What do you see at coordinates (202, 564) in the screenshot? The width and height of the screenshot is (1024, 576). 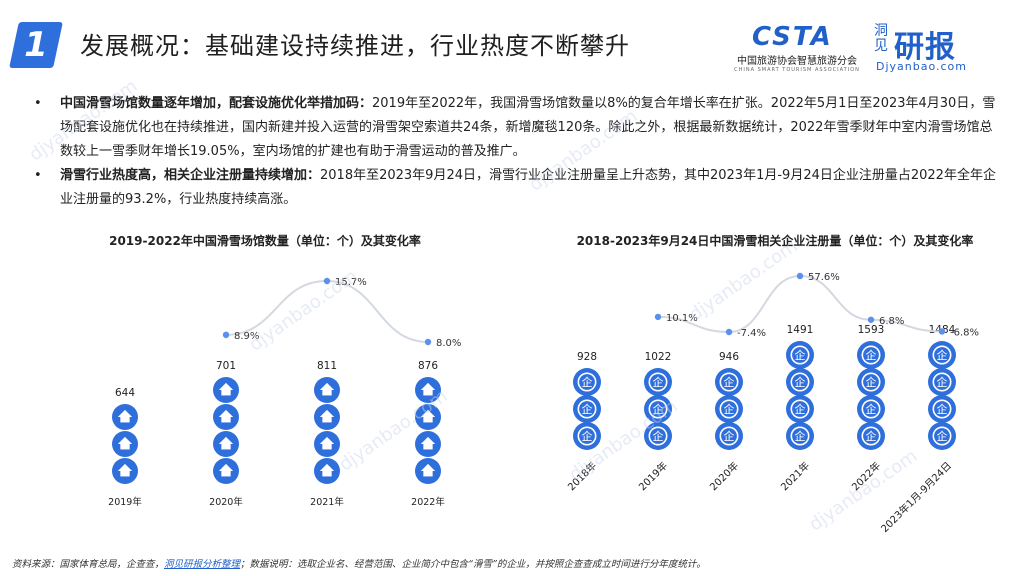 I see `source-link: 洞见研报分析整理` at bounding box center [202, 564].